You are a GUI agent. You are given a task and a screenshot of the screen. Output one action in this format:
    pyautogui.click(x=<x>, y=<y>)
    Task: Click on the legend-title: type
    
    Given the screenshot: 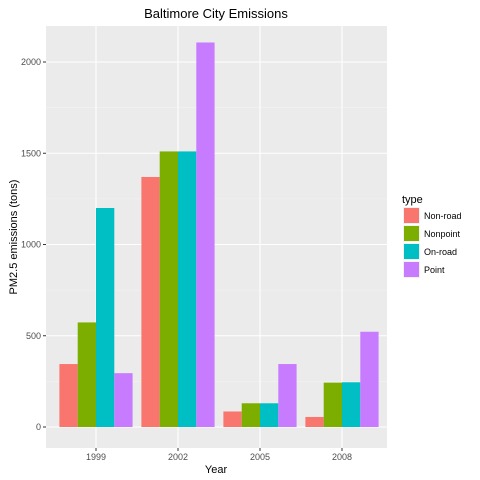 What is the action you would take?
    pyautogui.click(x=412, y=200)
    